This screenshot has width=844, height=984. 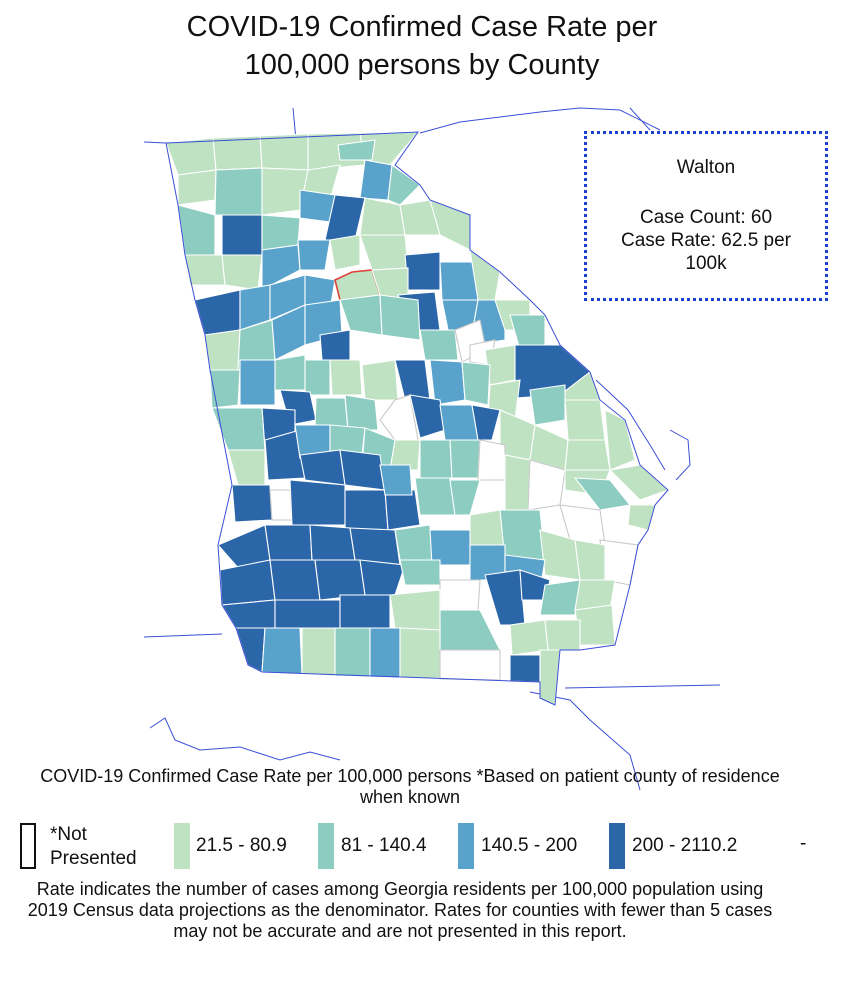 What do you see at coordinates (422, 65) in the screenshot?
I see `map-title-line-2: 100,000 persons by County` at bounding box center [422, 65].